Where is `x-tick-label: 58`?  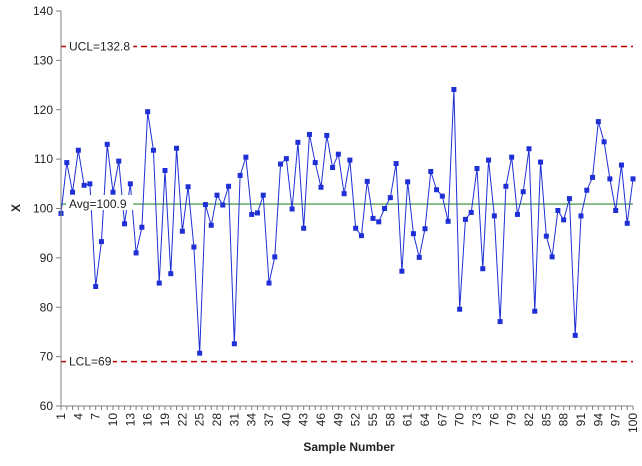 x-tick-label: 58 is located at coordinates (390, 420).